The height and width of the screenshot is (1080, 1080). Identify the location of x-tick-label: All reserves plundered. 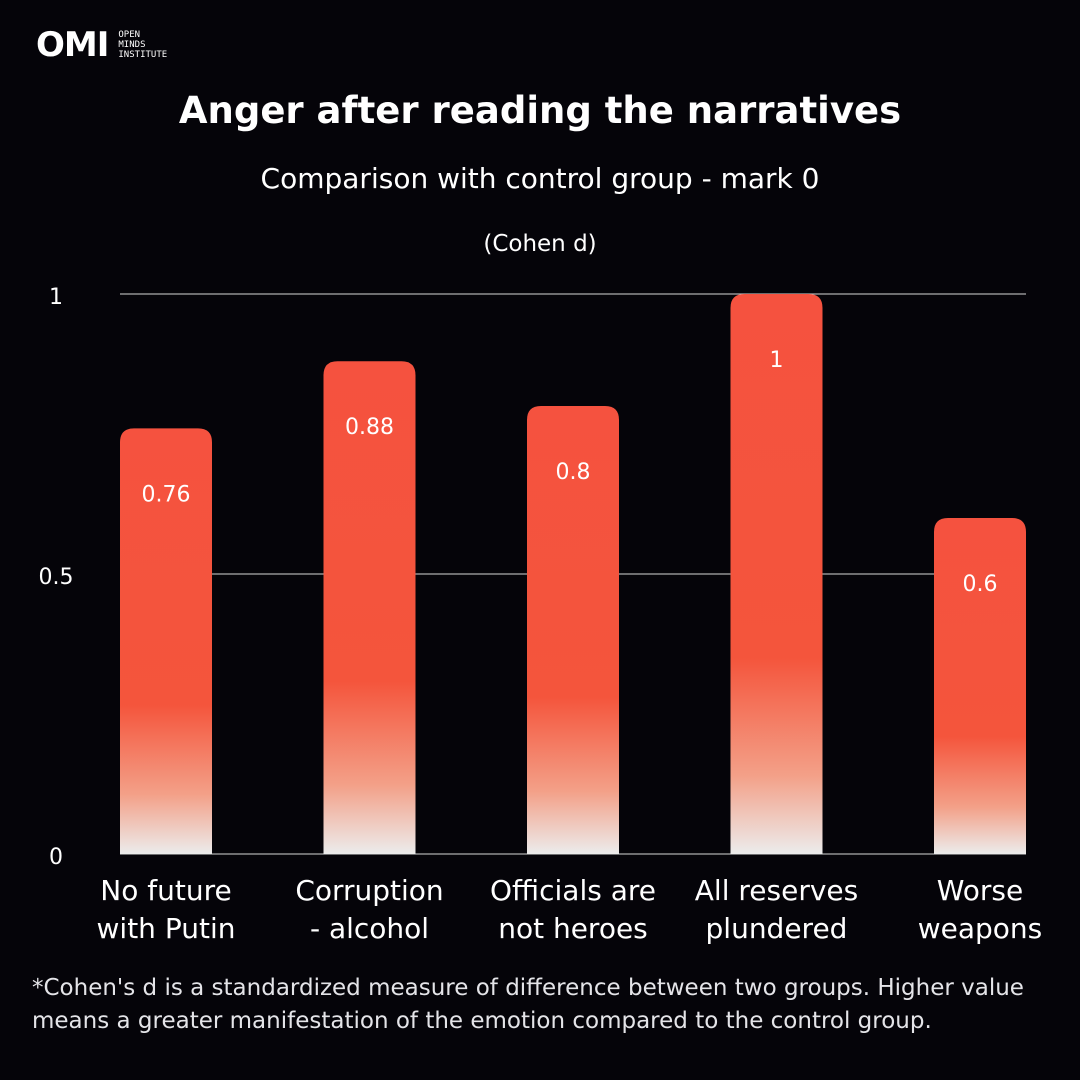
(776, 909).